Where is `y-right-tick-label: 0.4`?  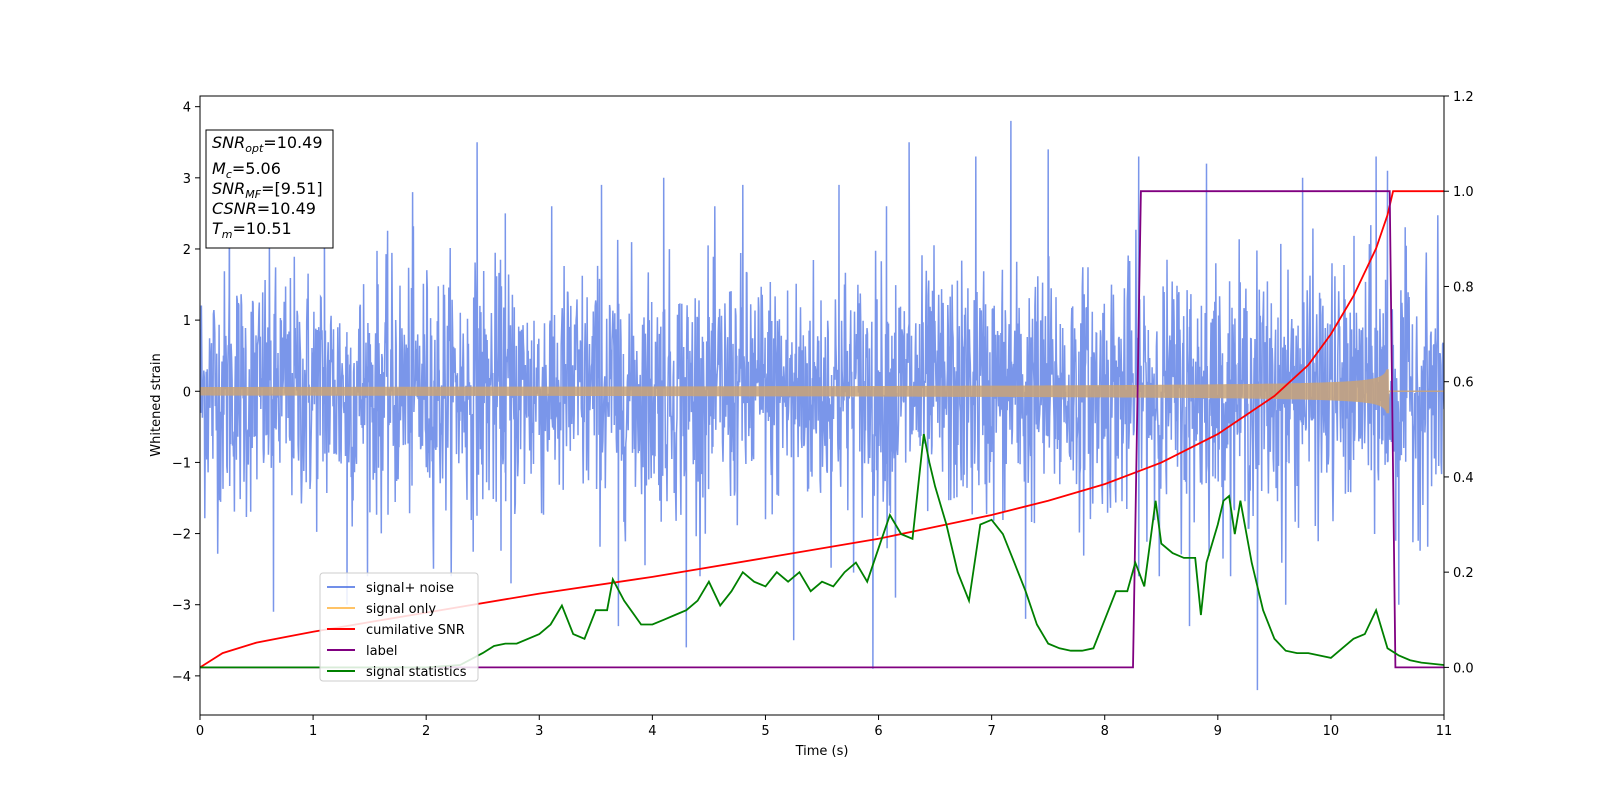
y-right-tick-label: 0.4 is located at coordinates (1463, 478).